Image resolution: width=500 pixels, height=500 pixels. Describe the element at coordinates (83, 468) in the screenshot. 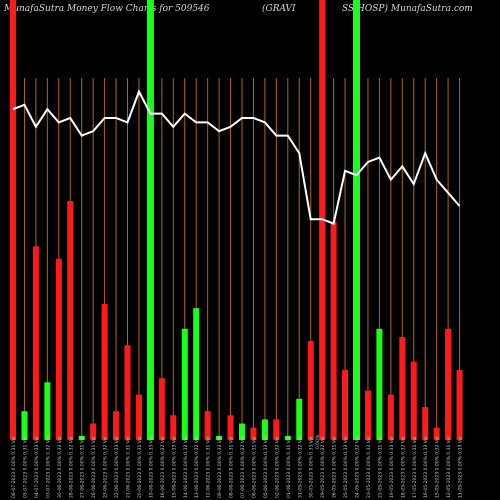

I see `x-tick-label: 27-06-2023 0.00% 0.31 Vol` at that location.